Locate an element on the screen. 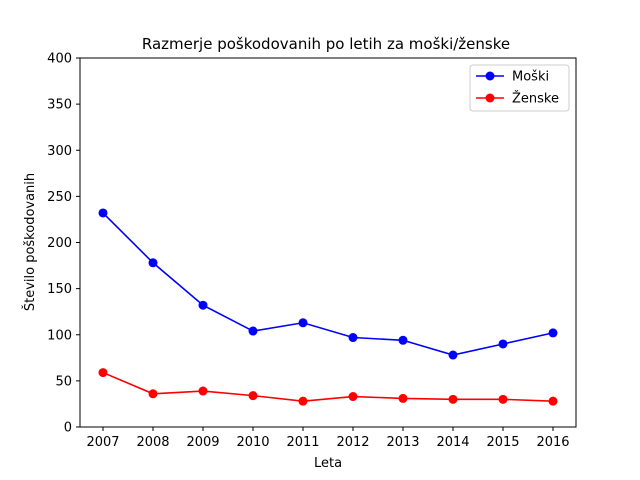 The height and width of the screenshot is (480, 640). y-tick-label: 300 is located at coordinates (59, 151).